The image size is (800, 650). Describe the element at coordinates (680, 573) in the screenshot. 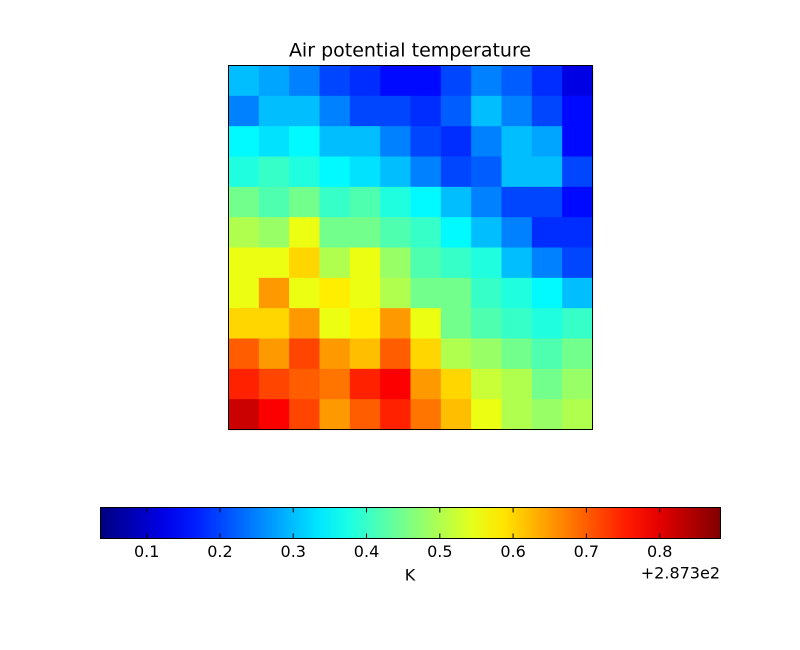

I see `offset-text: +2.873e2` at that location.